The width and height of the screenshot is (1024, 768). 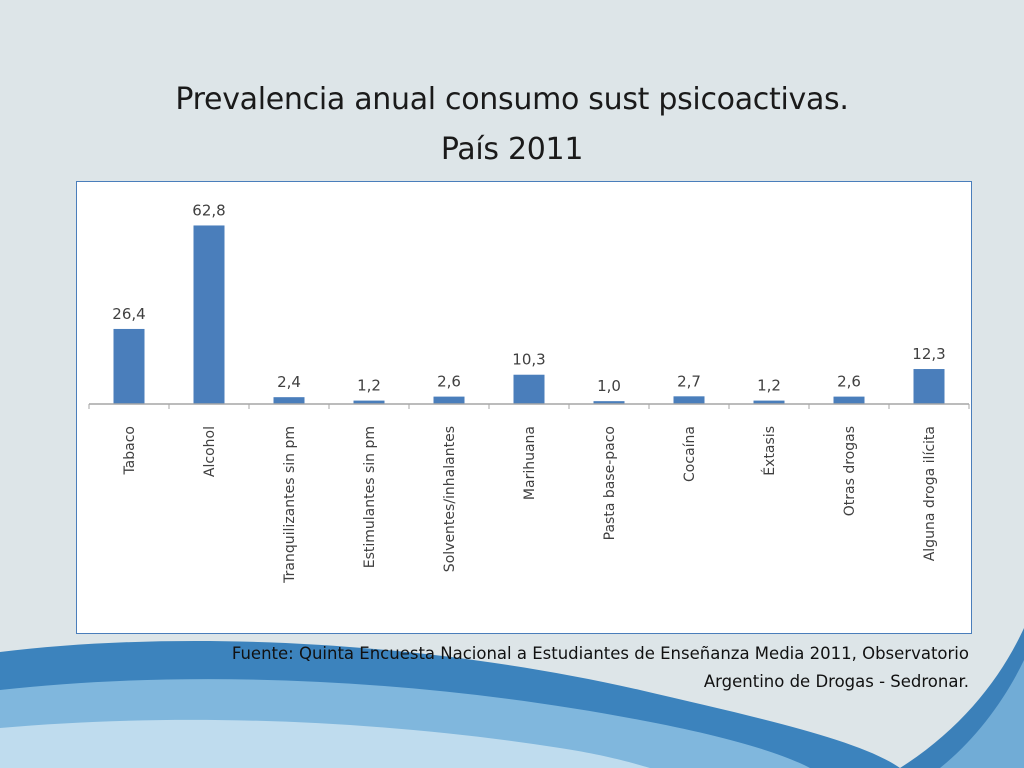 I want to click on data-label-9: 2,6, so click(x=849, y=382).